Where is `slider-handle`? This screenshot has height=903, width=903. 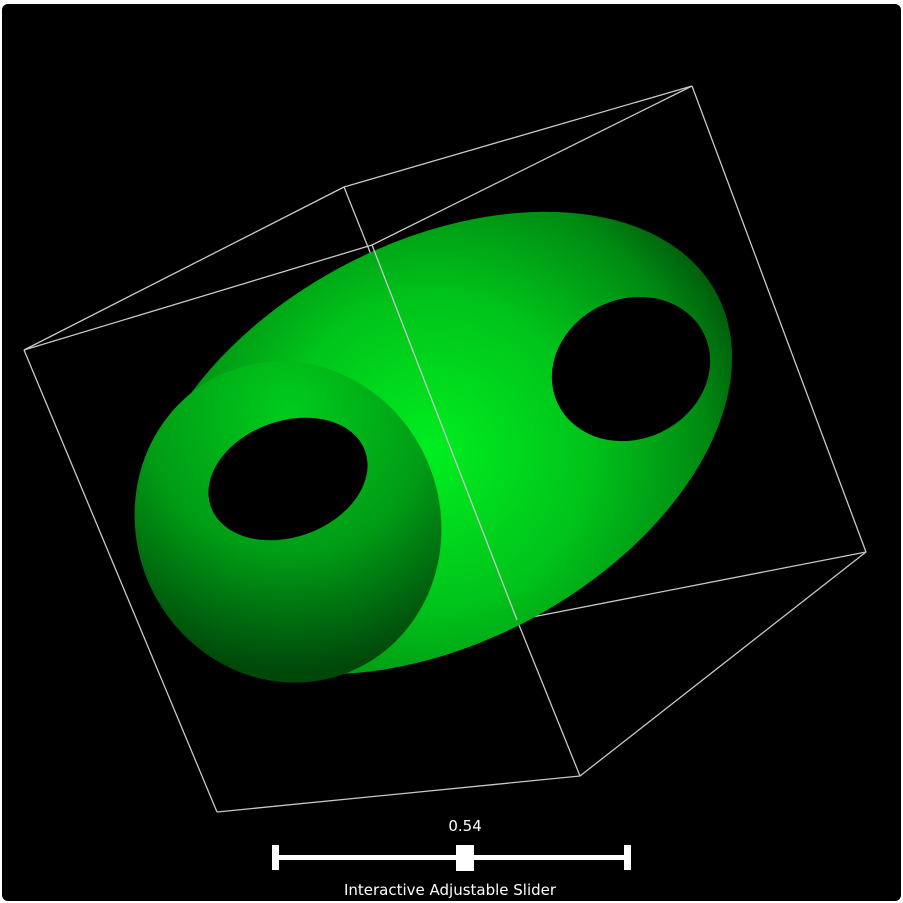 slider-handle is located at coordinates (465, 858).